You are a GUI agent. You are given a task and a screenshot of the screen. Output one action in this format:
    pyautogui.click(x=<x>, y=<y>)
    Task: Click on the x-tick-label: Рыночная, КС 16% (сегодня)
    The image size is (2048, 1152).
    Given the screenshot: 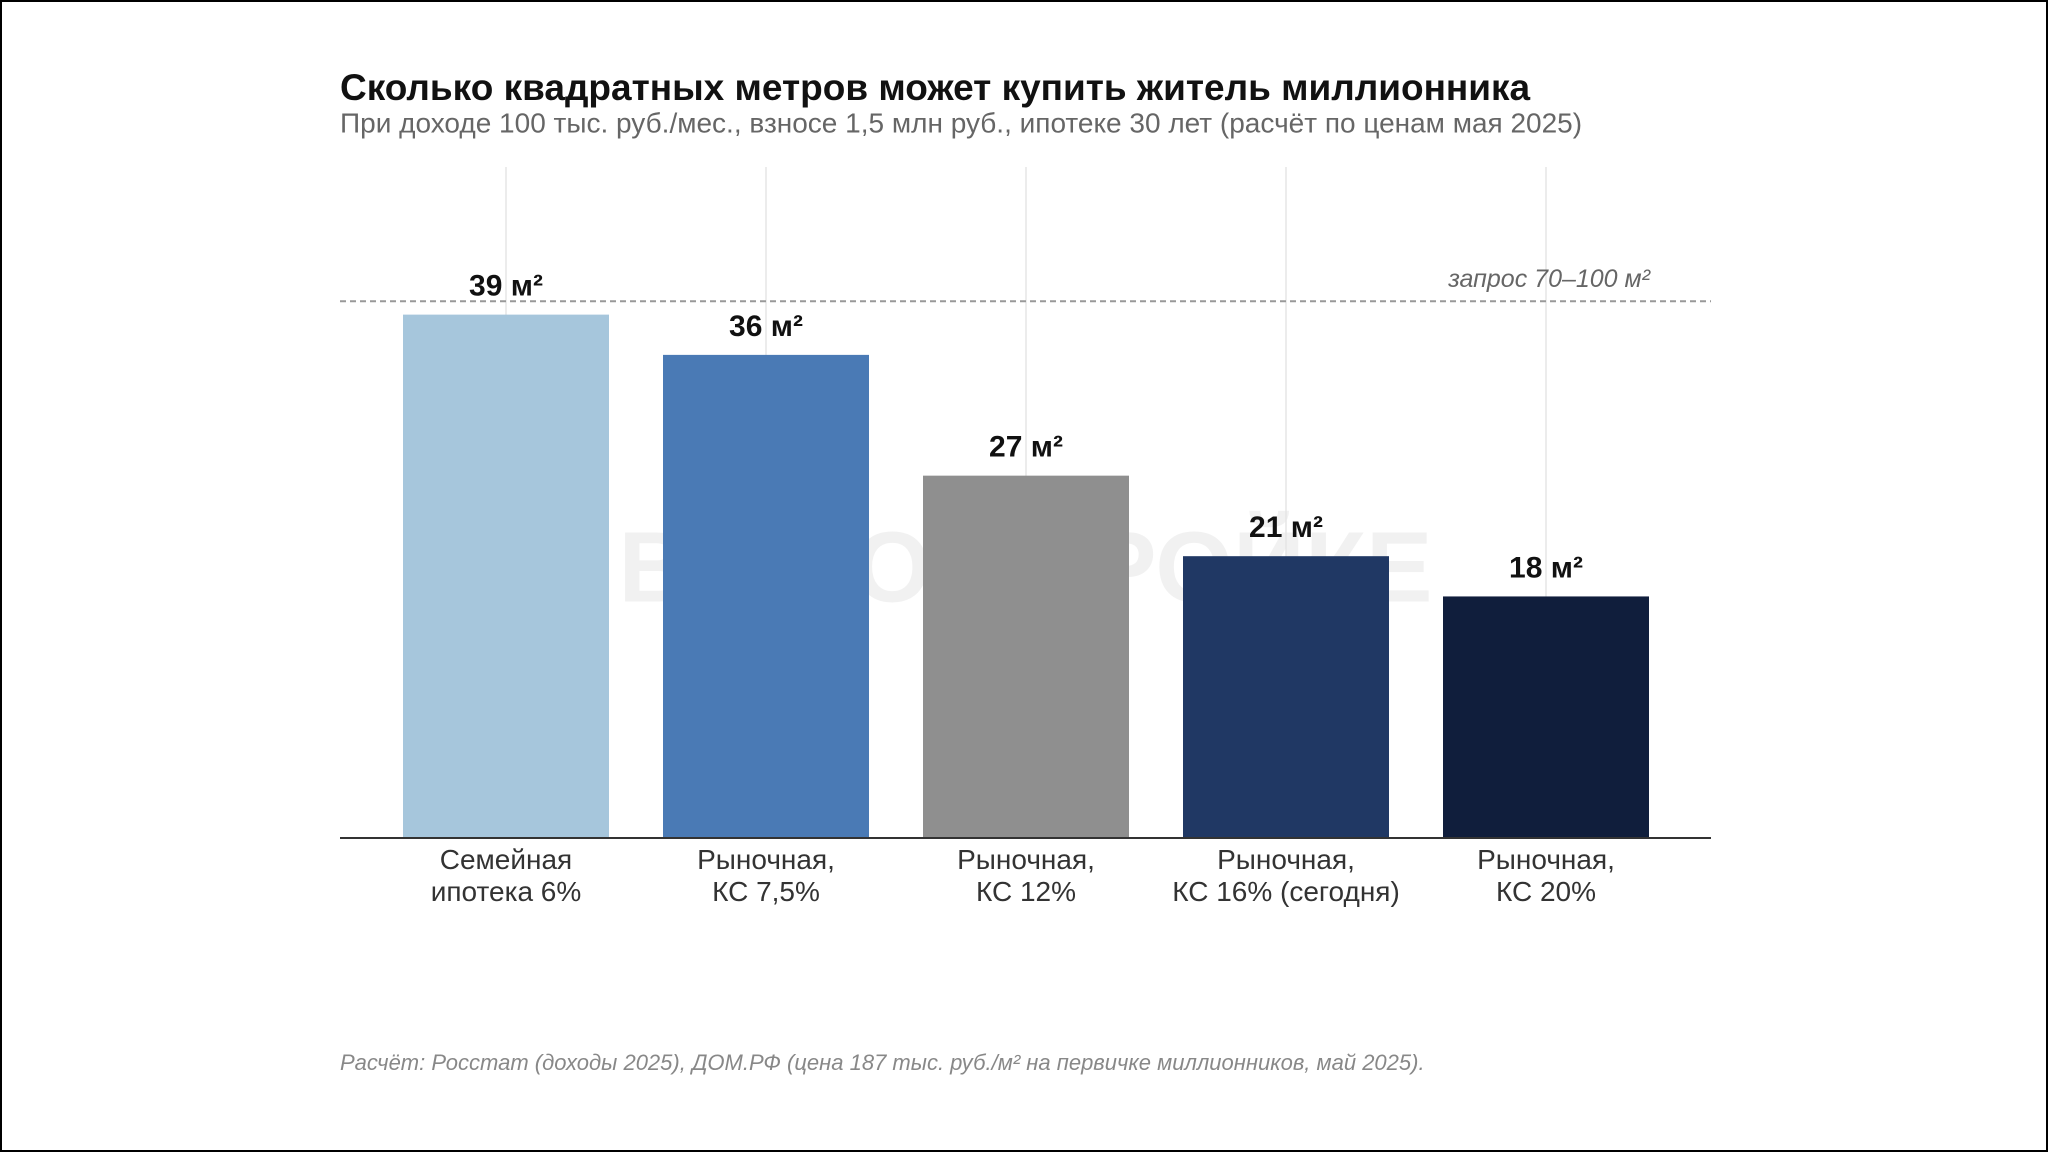 What is the action you would take?
    pyautogui.click(x=1286, y=875)
    